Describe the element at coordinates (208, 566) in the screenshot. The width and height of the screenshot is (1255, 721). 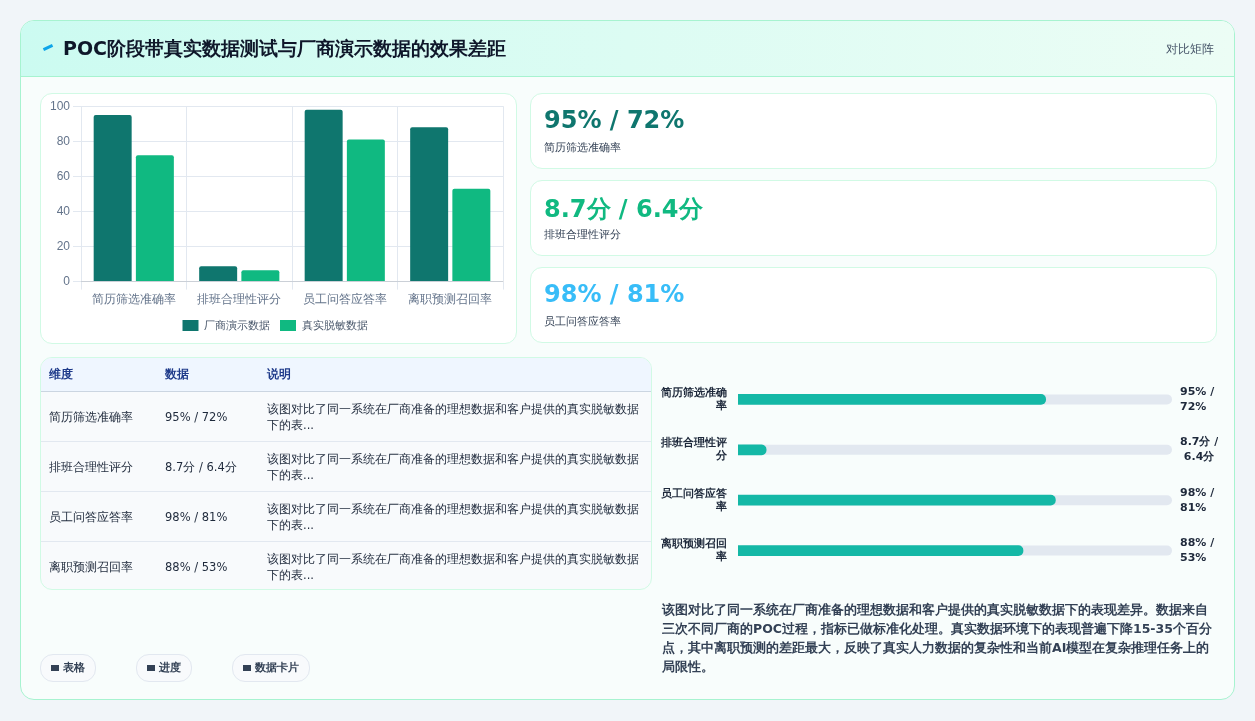
I see `text: 88% / 53%` at that location.